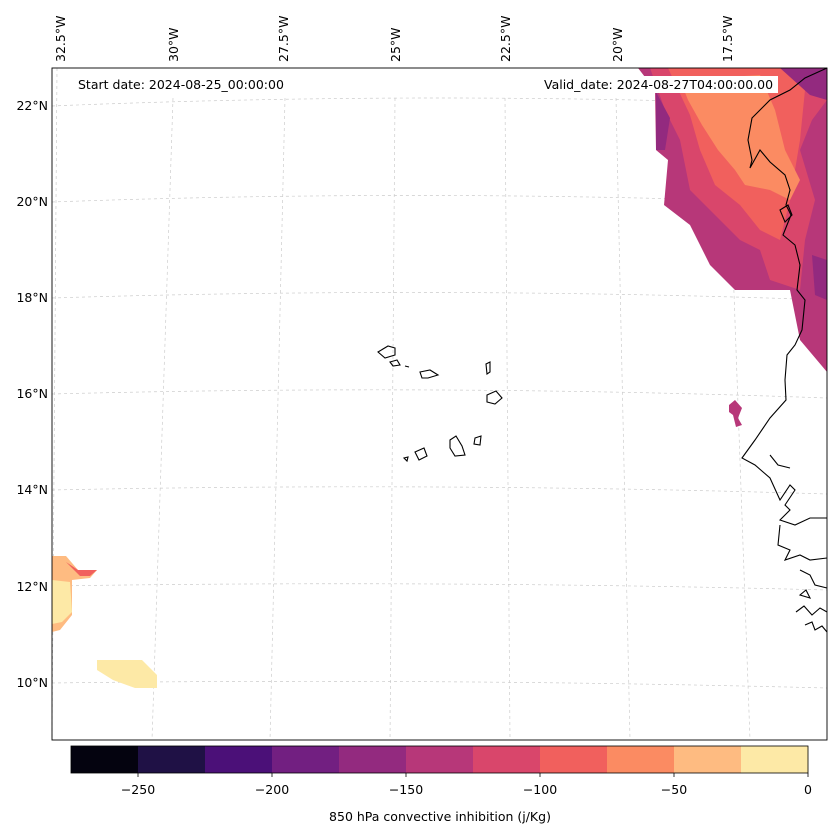  Describe the element at coordinates (32, 489) in the screenshot. I see `lat-label-14n: 14°N` at that location.